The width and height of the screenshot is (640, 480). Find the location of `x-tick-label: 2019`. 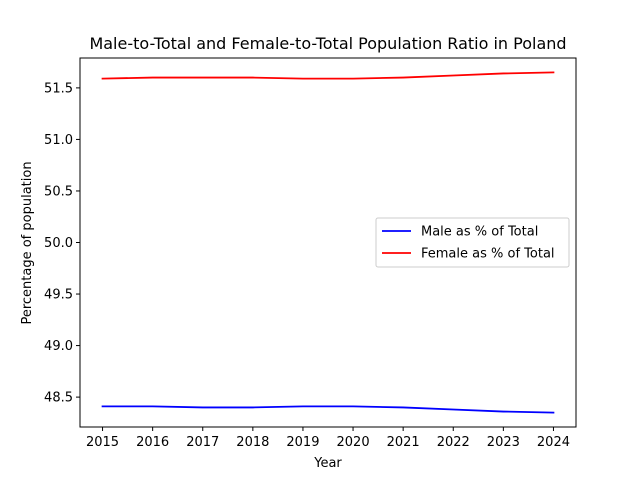

x-tick-label: 2019 is located at coordinates (302, 442).